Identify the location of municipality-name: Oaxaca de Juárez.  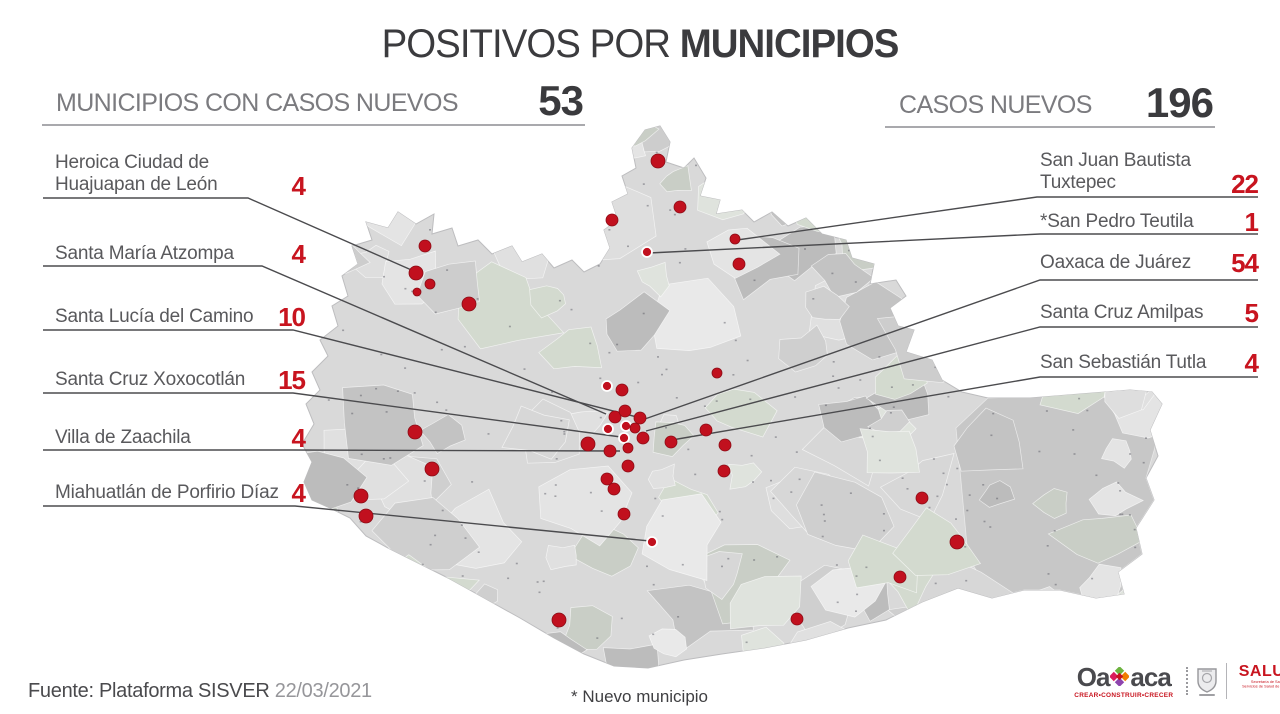
(1115, 262).